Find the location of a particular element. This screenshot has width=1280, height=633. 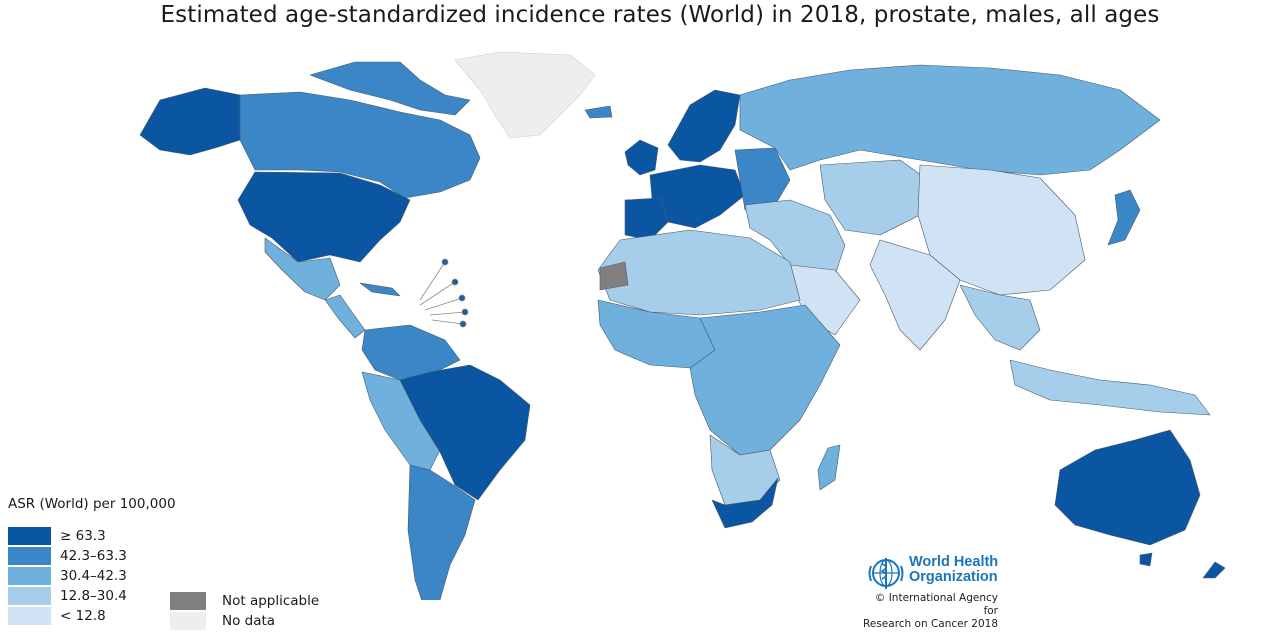

region-argentina is located at coordinates (441, 532).